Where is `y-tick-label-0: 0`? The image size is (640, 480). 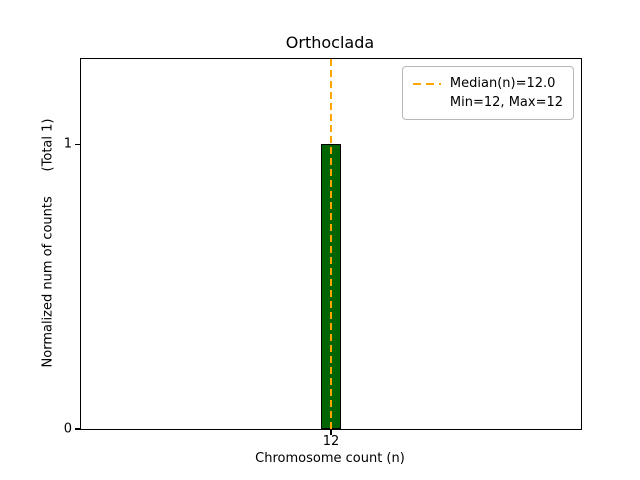
y-tick-label-0: 0 is located at coordinates (67, 429).